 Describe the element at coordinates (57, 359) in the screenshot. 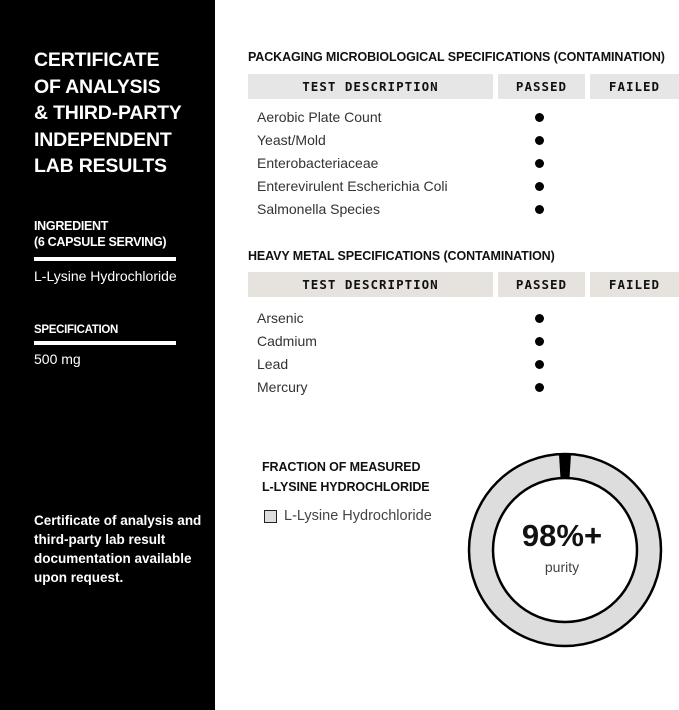

I see `specification-value: 500 mg` at that location.